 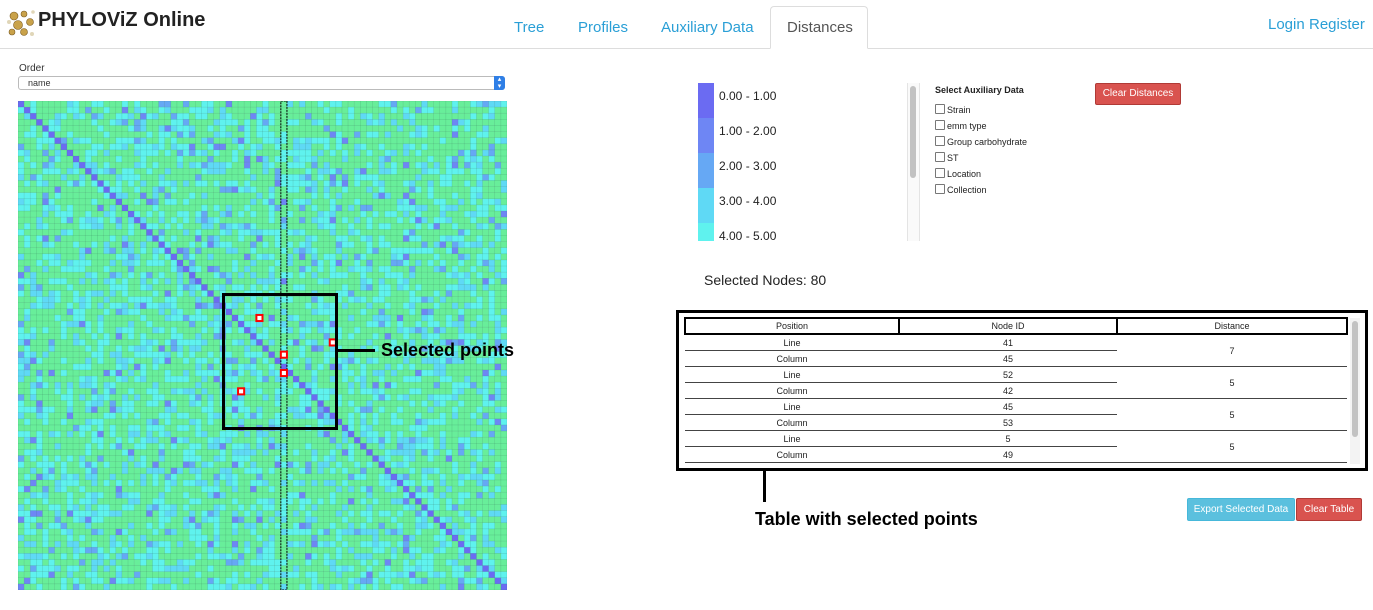 What do you see at coordinates (765, 280) in the screenshot?
I see `selected-nodes-count: Selected Nodes: 80` at bounding box center [765, 280].